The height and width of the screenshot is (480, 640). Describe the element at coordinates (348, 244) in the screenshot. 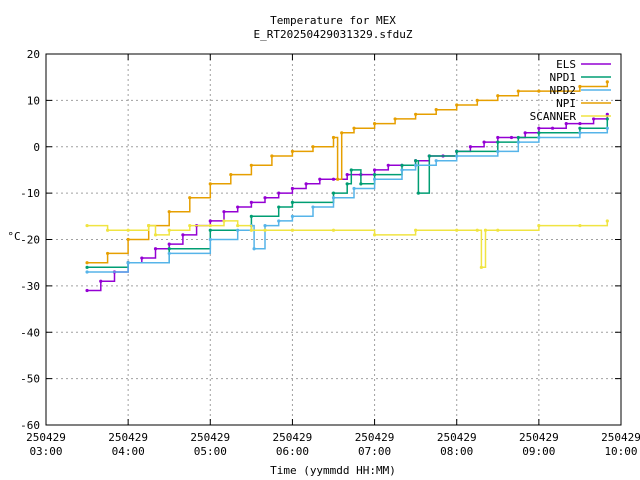

I see `series-line-scanner` at that location.